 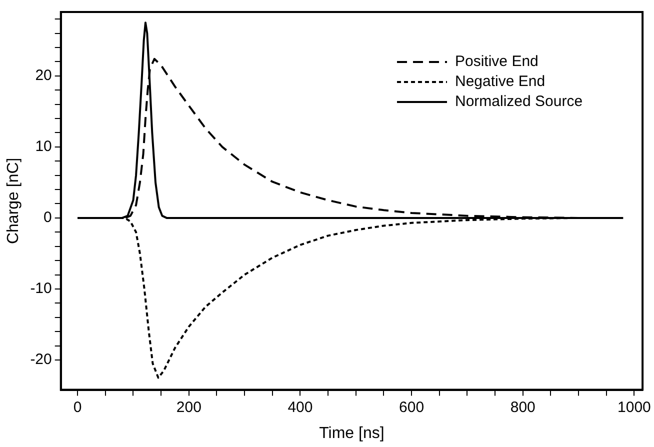 I want to click on y-tick-label: -20, so click(x=41, y=359).